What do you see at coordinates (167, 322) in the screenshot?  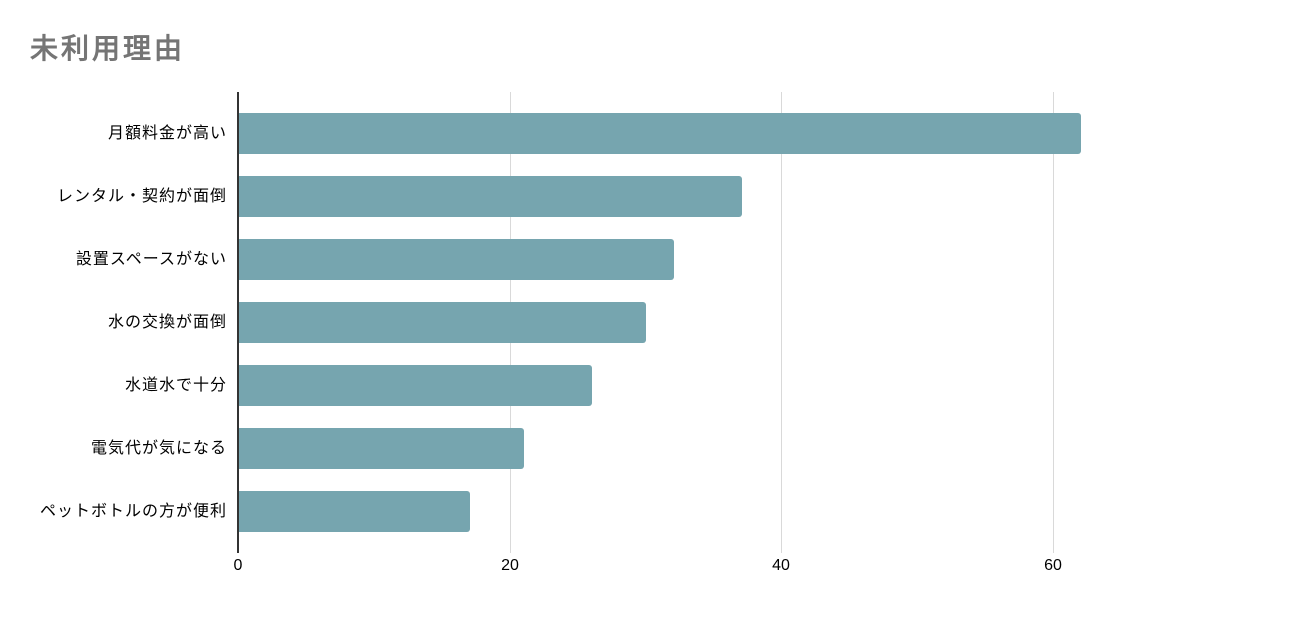 I see `category-label: 水の交換が面倒` at bounding box center [167, 322].